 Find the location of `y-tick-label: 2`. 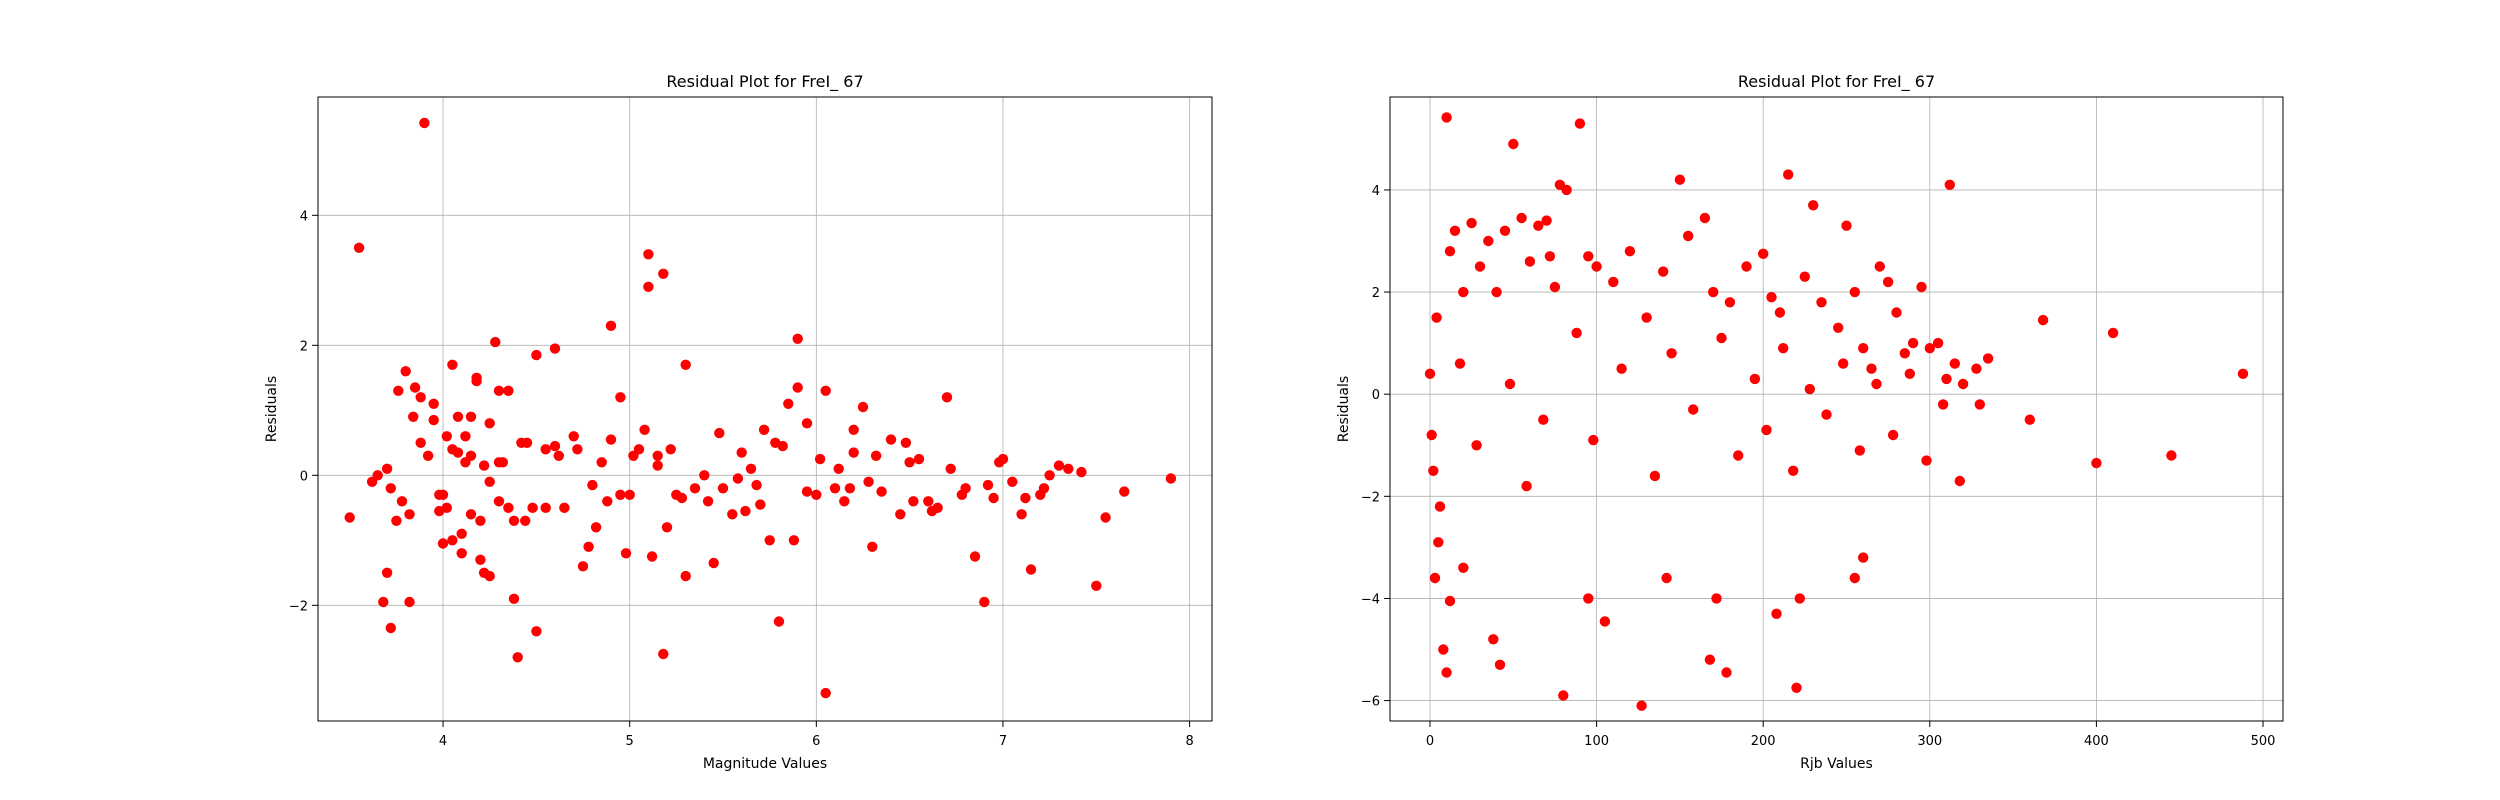

y-tick-label: 2 is located at coordinates (1376, 293).